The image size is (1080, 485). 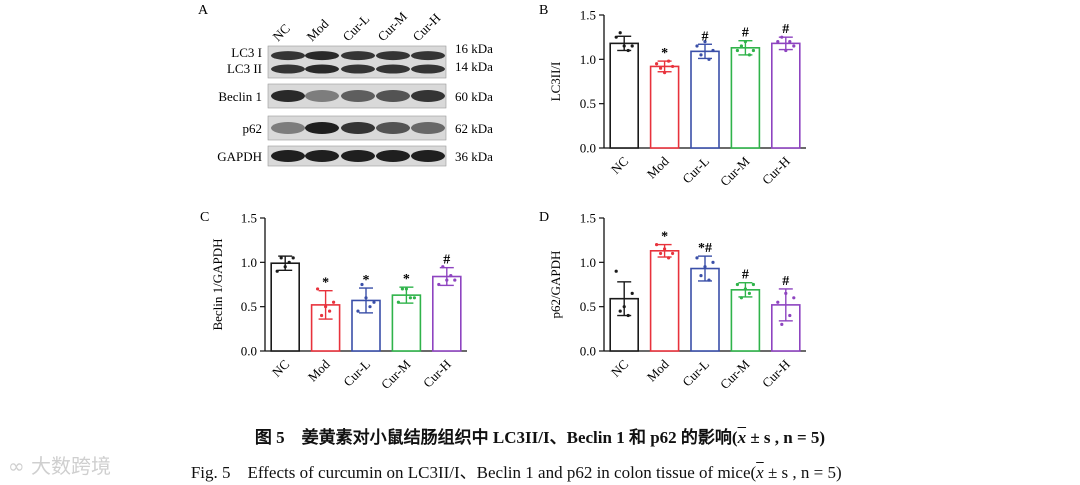 What do you see at coordinates (786, 437) in the screenshot?
I see `caption-cn-stats: ± s , n = 5)` at bounding box center [786, 437].